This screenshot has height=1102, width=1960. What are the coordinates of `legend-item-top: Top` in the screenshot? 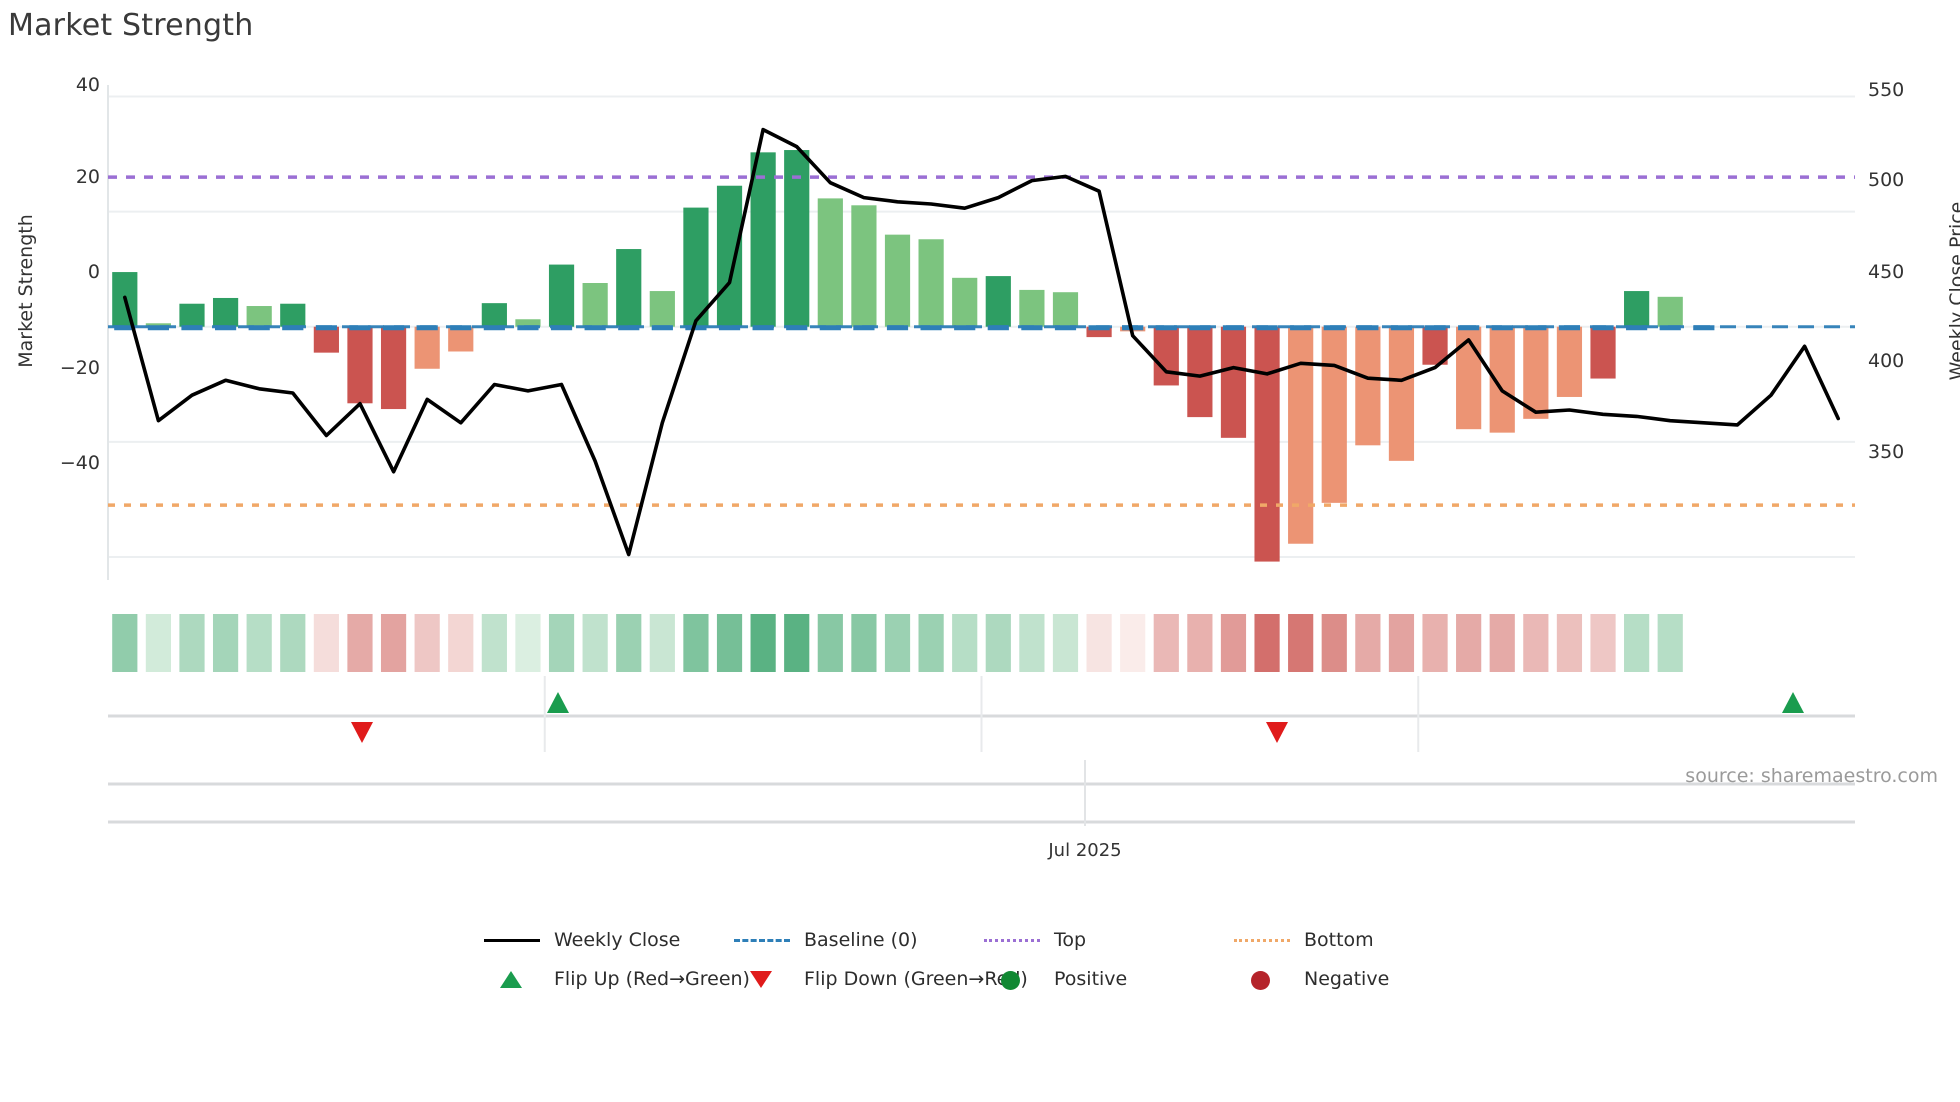 It's located at (1105, 939).